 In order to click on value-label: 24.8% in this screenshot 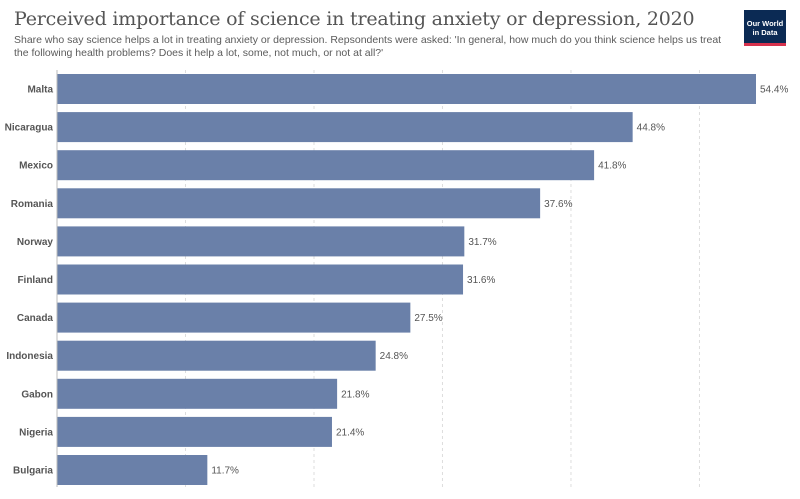, I will do `click(394, 356)`.